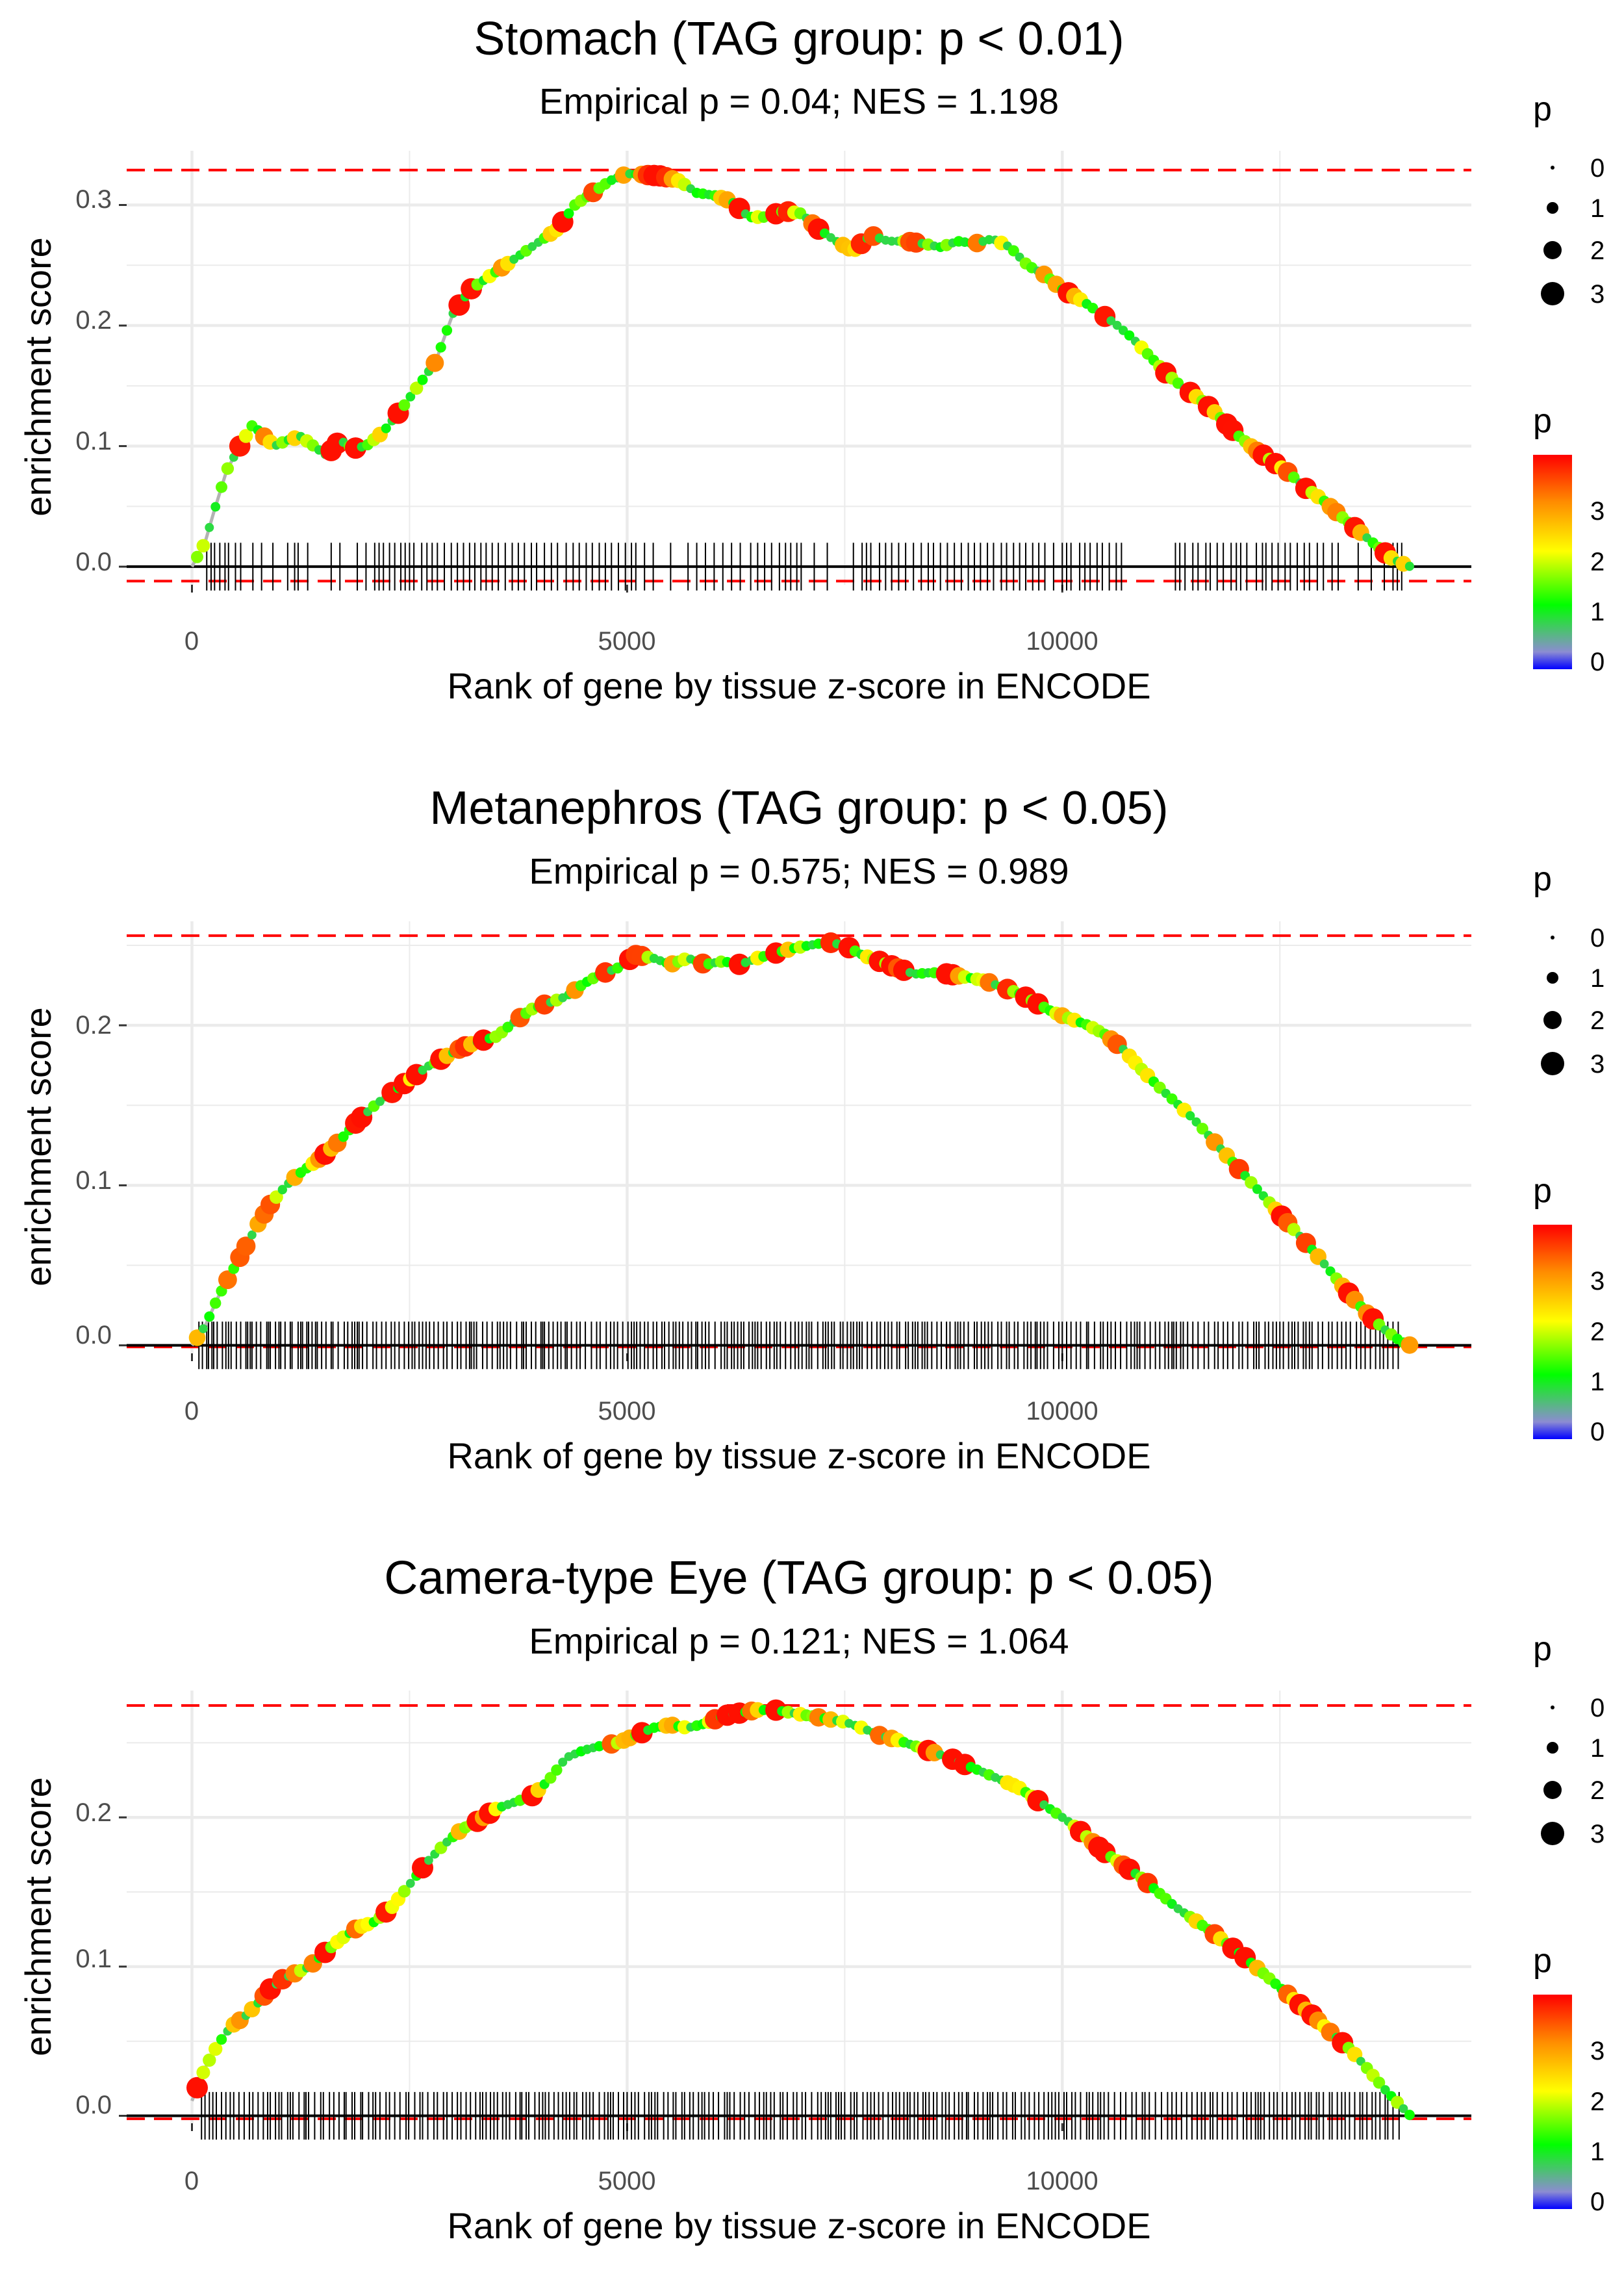  Describe the element at coordinates (1569, 1153) in the screenshot. I see `legend-metanephros: p 0 1 2 3 p 3 2 1 0` at that location.